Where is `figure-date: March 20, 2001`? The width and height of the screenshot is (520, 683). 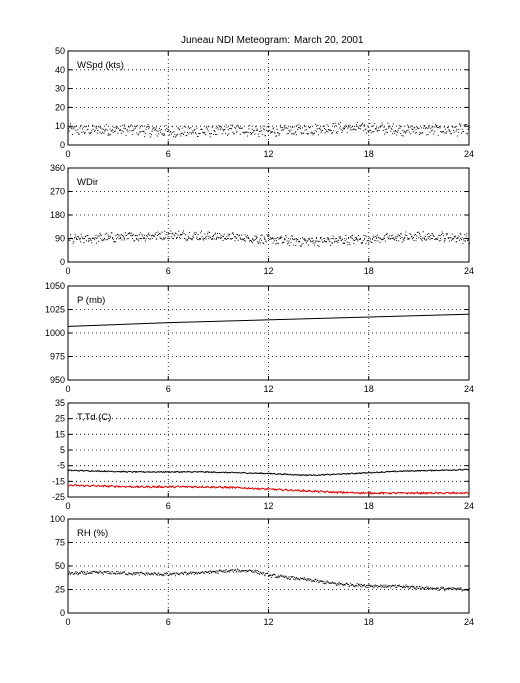 figure-date: March 20, 2001 is located at coordinates (329, 40).